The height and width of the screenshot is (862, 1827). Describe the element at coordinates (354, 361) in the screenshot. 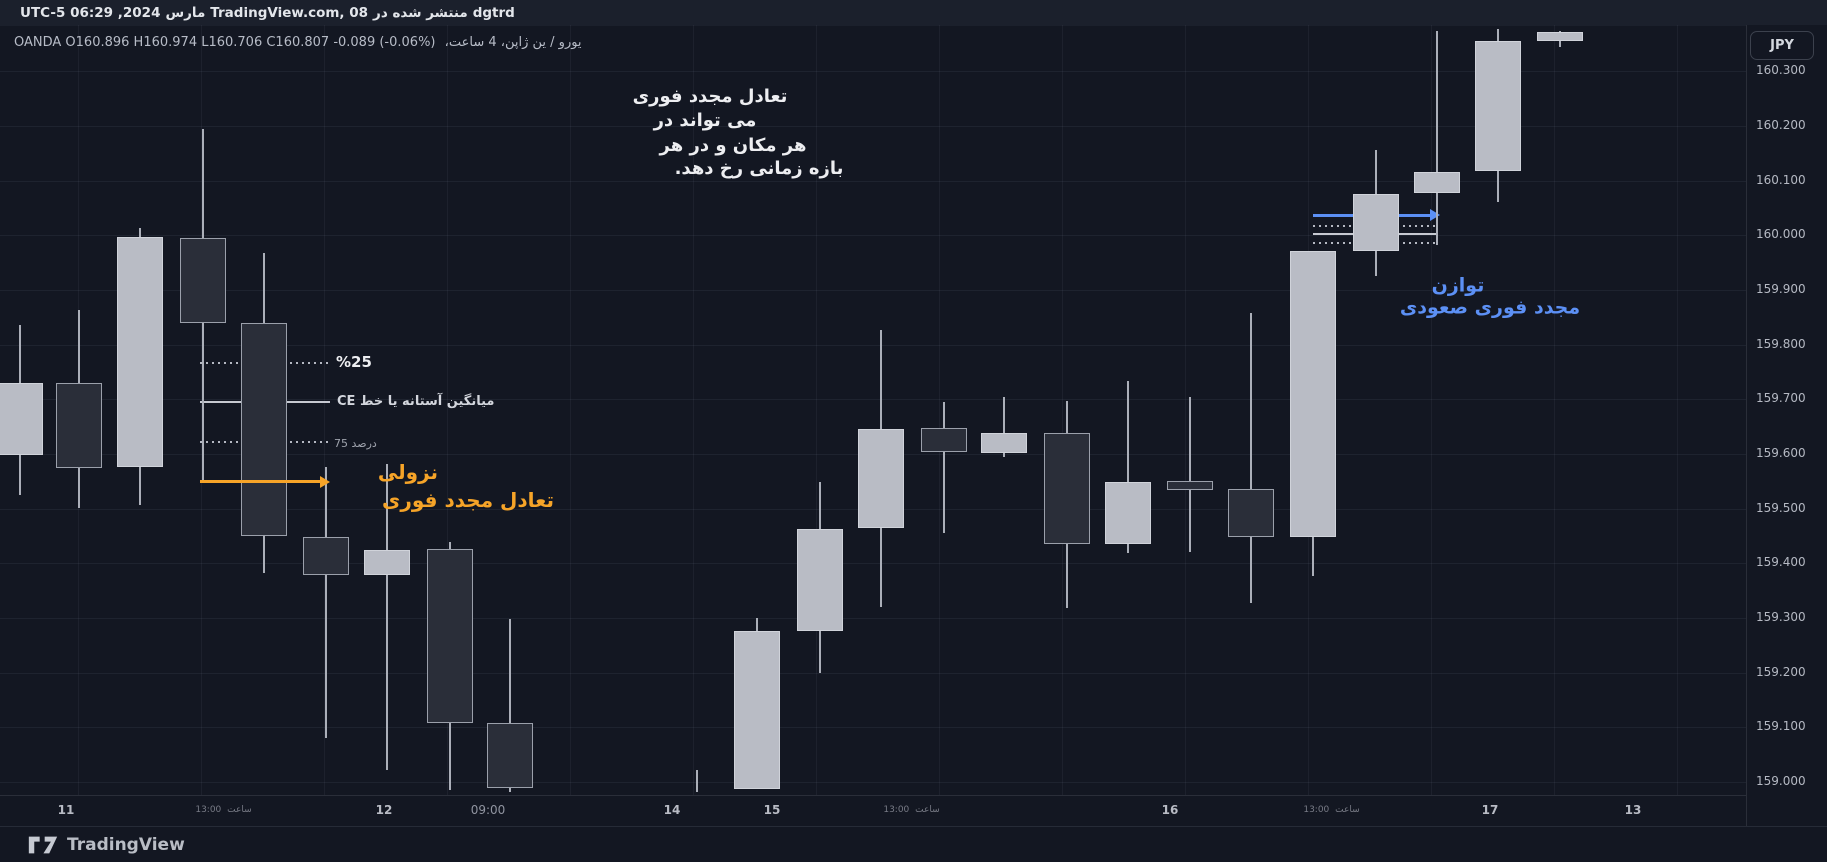

I see `pct25-label: %25` at that location.